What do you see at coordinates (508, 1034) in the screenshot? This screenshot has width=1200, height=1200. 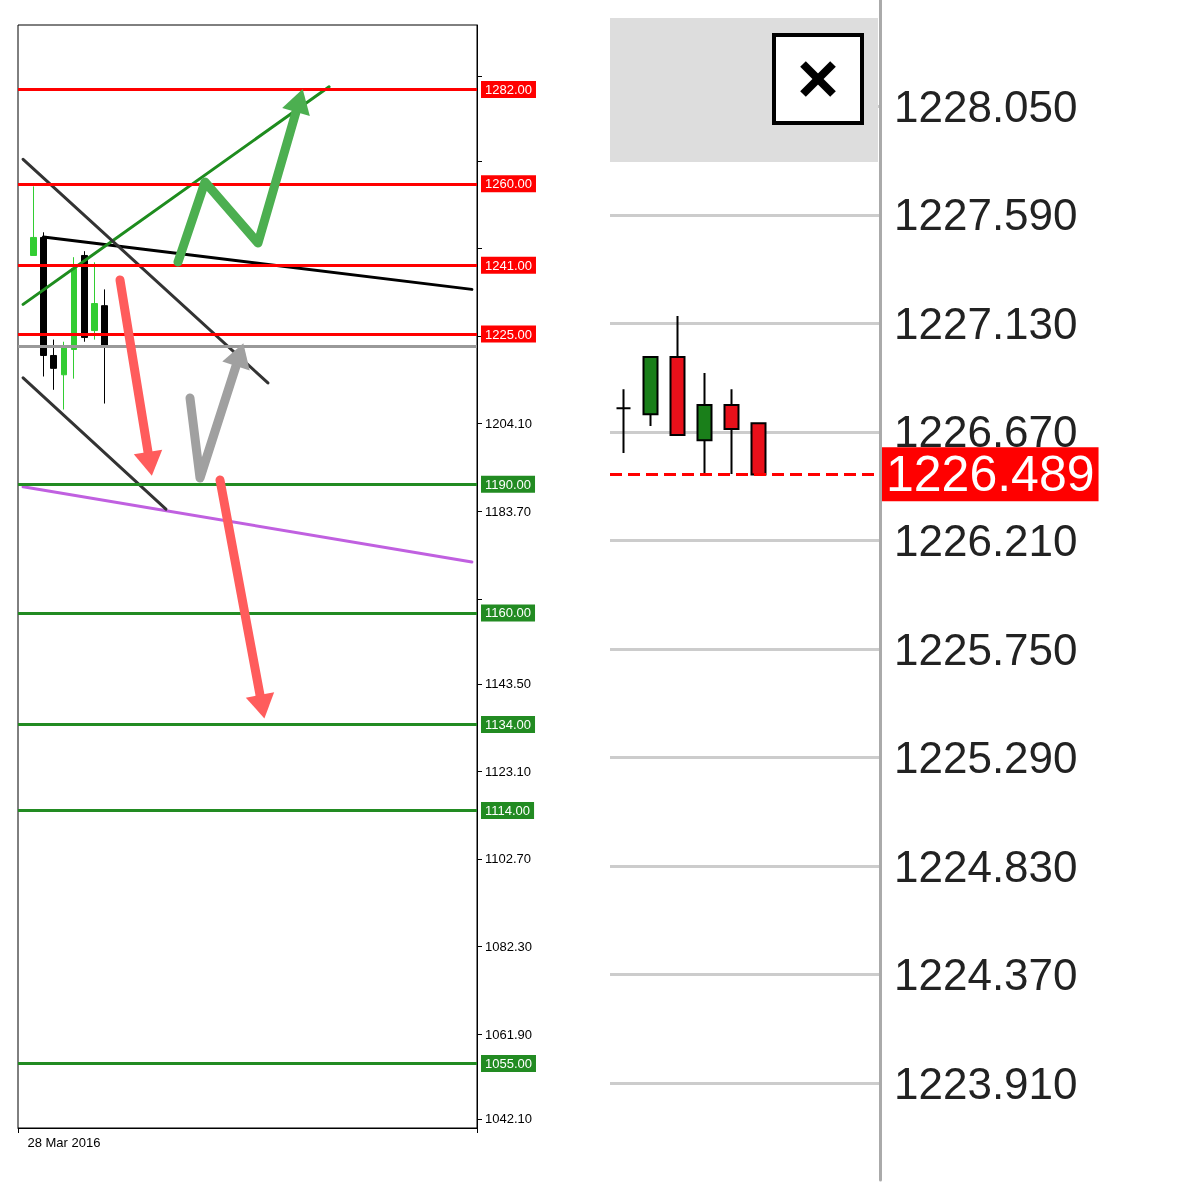 I see `y-tick-label: 1061.90` at bounding box center [508, 1034].